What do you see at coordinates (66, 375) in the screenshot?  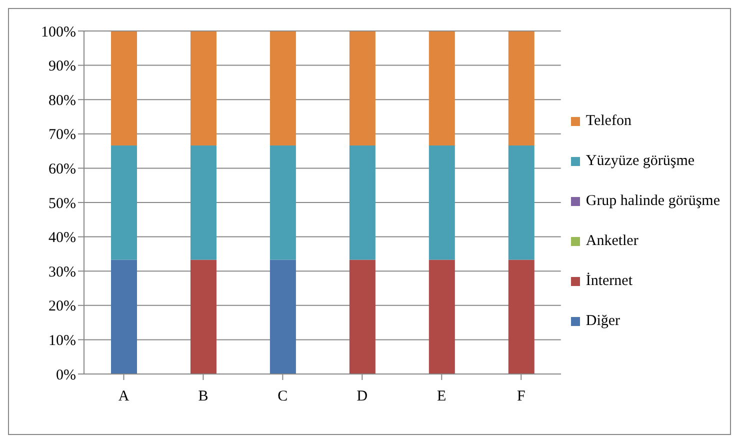 I see `y-tick-label: 0%` at bounding box center [66, 375].